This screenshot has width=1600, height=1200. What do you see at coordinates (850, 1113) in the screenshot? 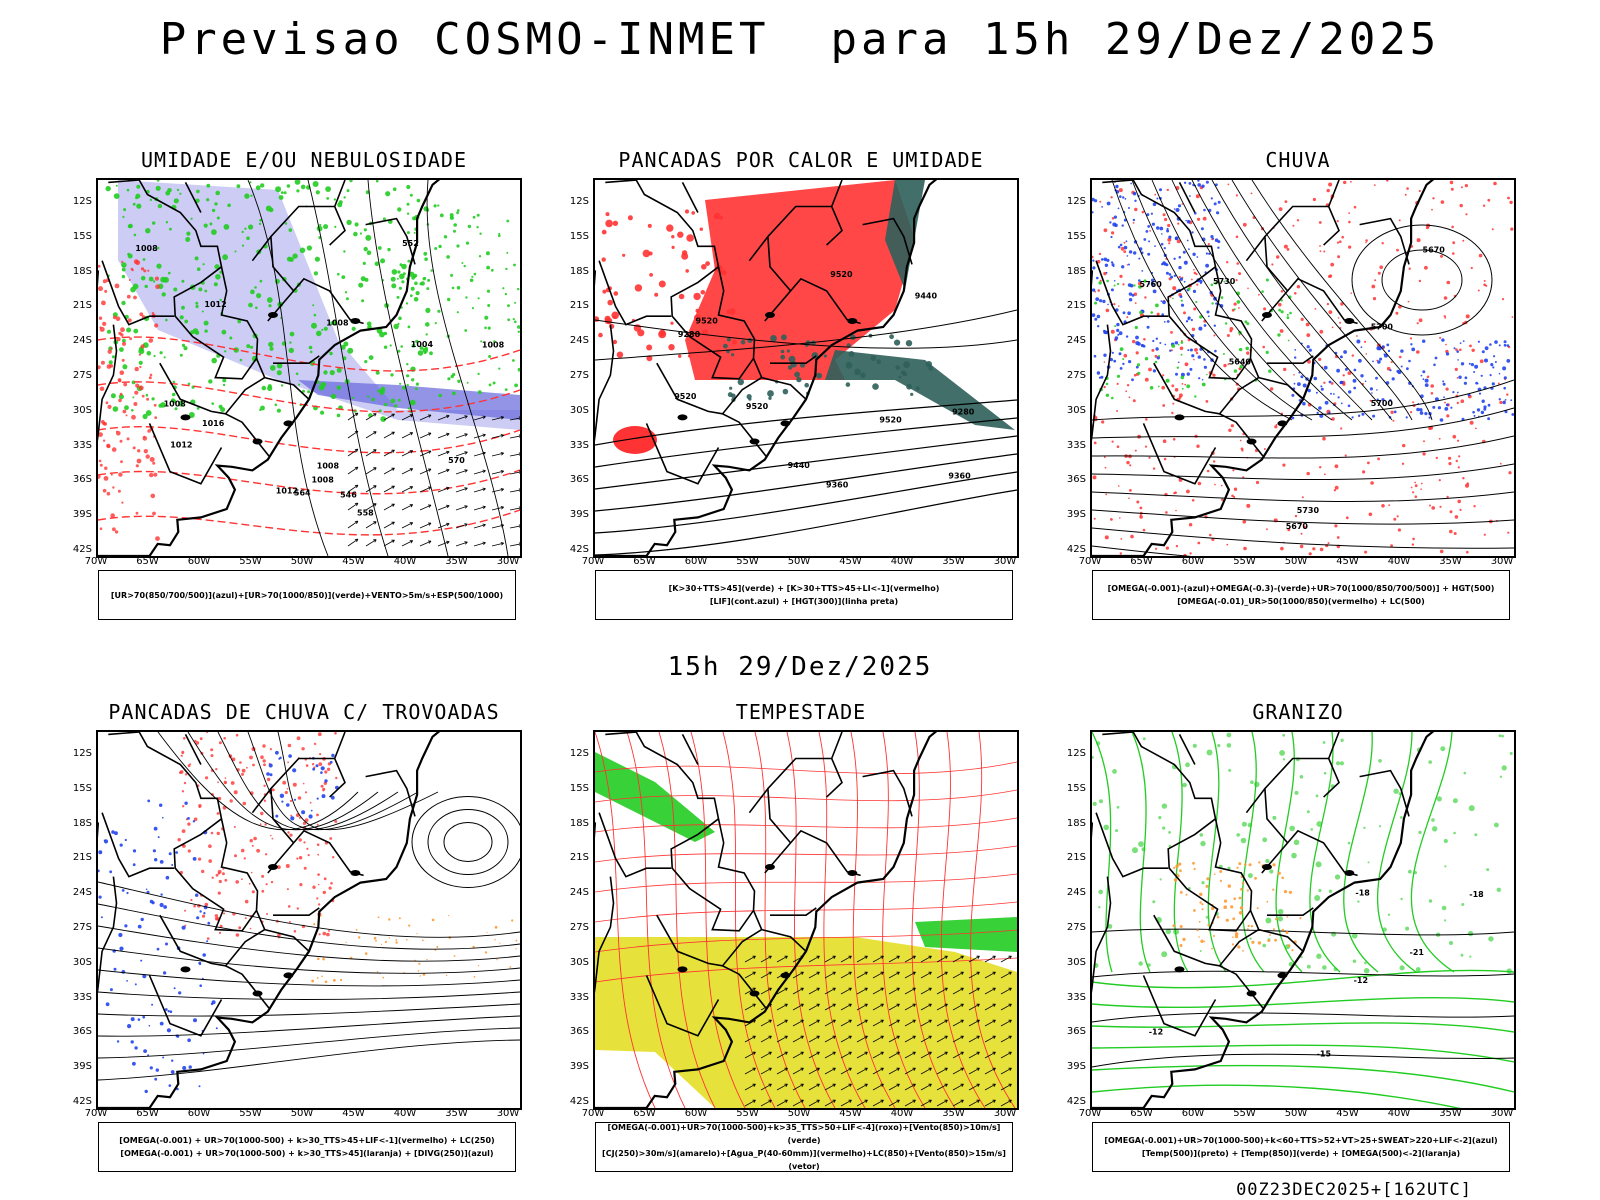
I see `lon-tick-label: 45W` at bounding box center [850, 1113].